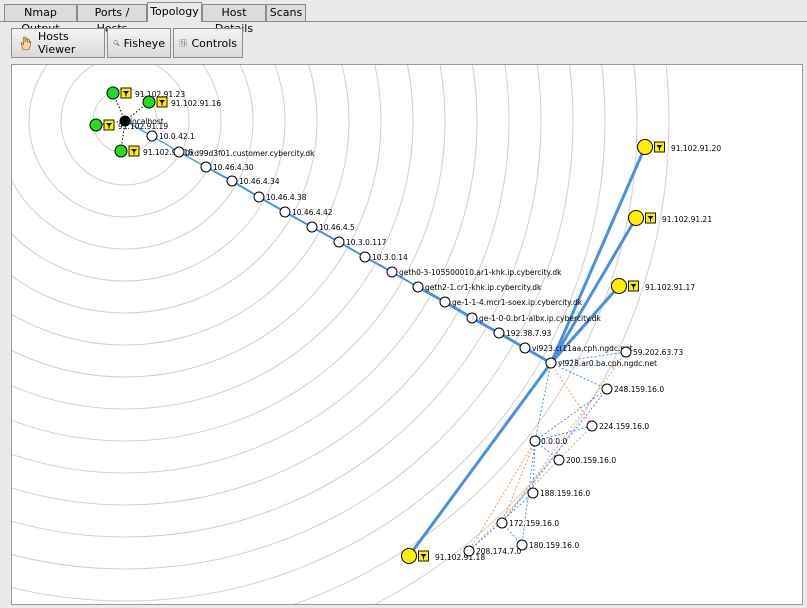 The width and height of the screenshot is (807, 608). Describe the element at coordinates (147, 121) in the screenshot. I see `node-label: localhost` at that location.